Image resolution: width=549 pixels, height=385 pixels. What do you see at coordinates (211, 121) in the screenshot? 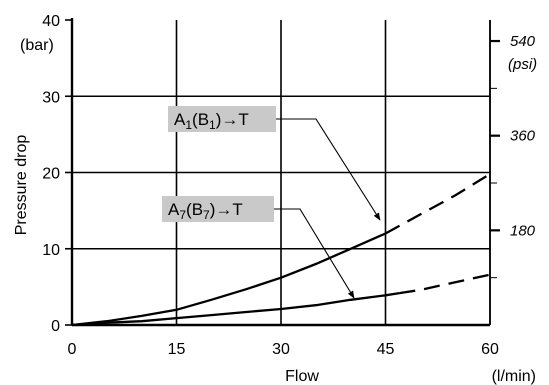
I see `series-callout-label: A1(B1)→T` at bounding box center [211, 121].